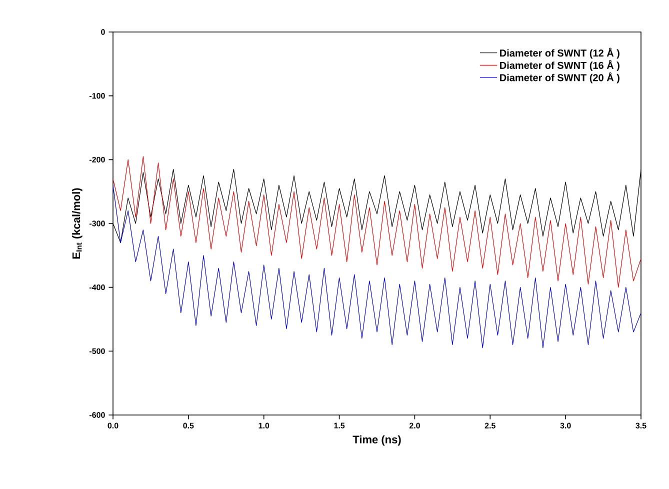  I want to click on legend-label: Diameter of SWNT (20 Å ), so click(560, 78).